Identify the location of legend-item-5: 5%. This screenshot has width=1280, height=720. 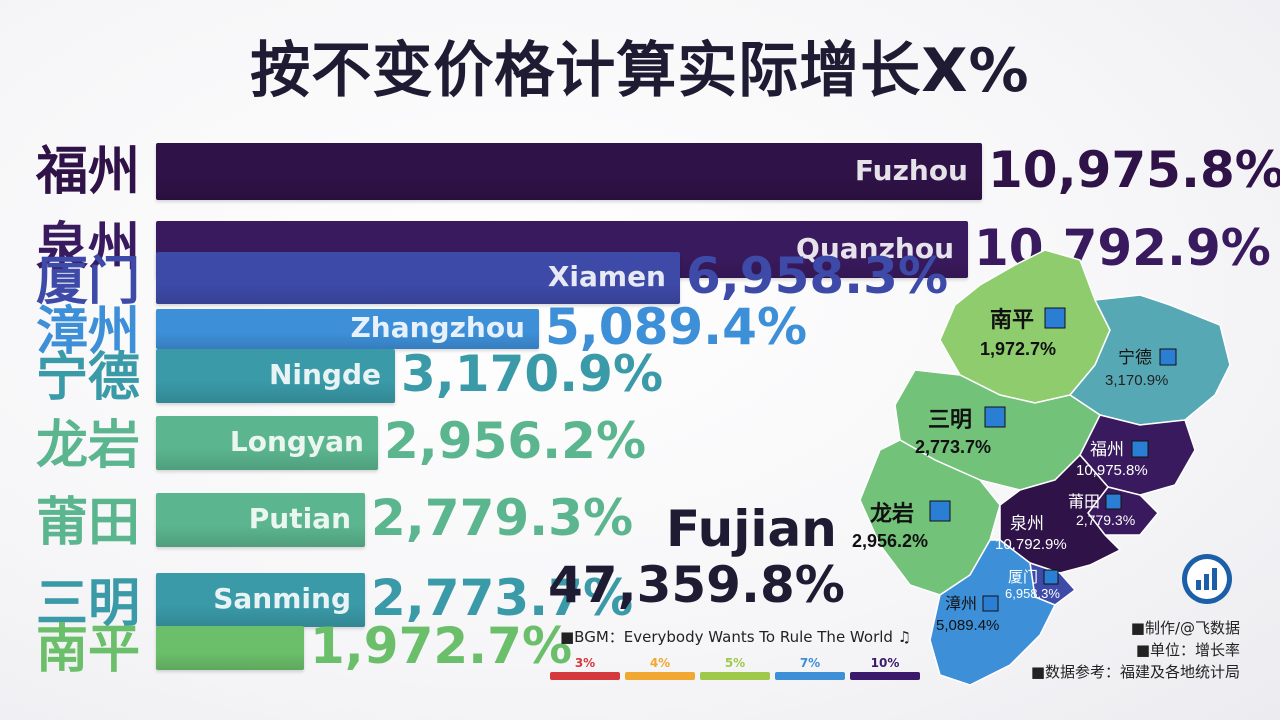
(735, 668).